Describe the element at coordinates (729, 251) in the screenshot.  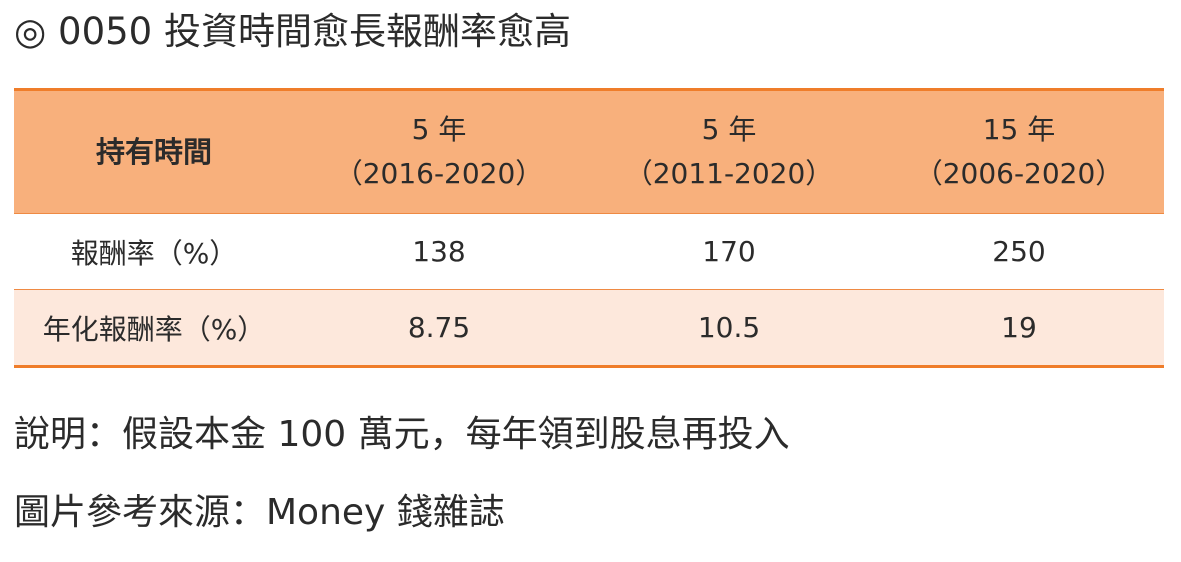
I see `table-cell: 170` at that location.